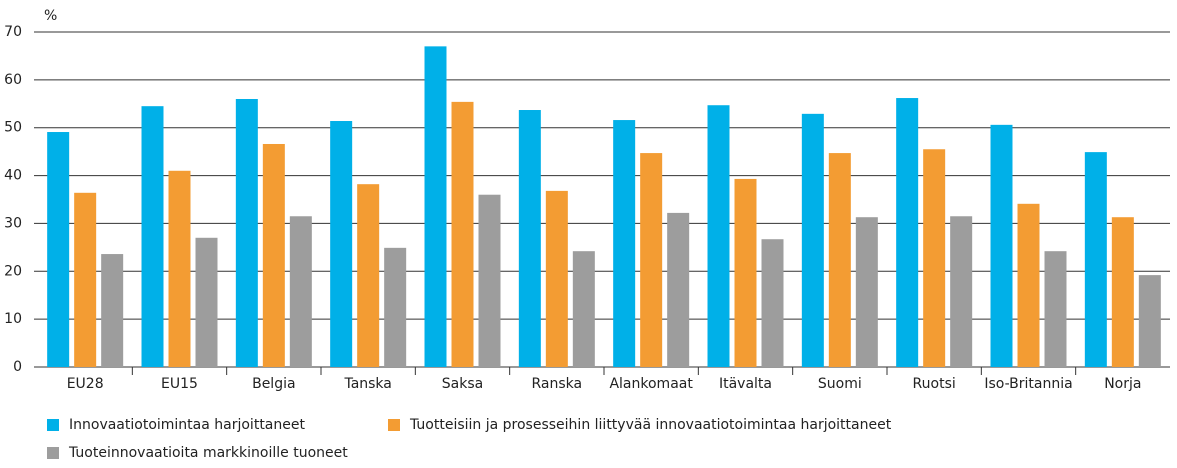  What do you see at coordinates (840, 384) in the screenshot?
I see `x-tick-label: Suomi` at bounding box center [840, 384].